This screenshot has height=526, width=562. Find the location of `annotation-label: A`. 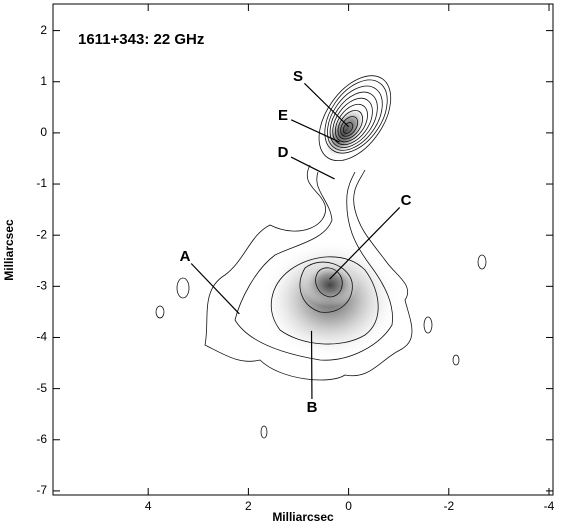

annotation-label: A is located at coordinates (185, 256).